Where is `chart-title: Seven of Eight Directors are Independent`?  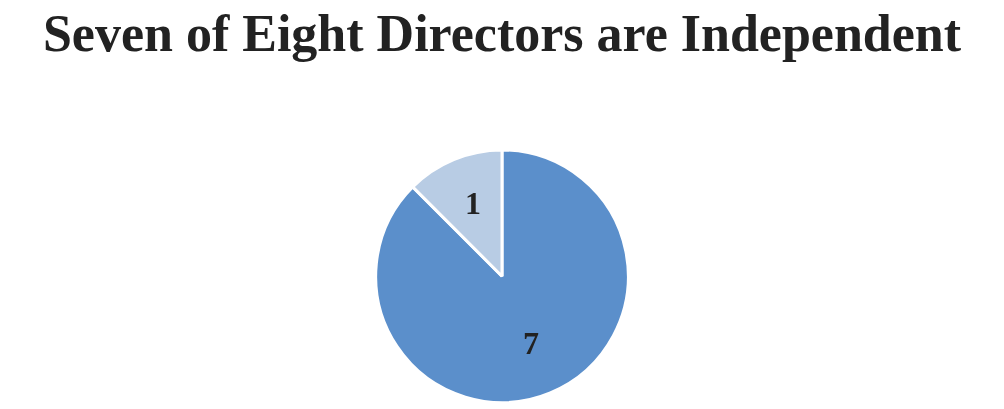
chart-title: Seven of Eight Directors are Independent is located at coordinates (502, 33).